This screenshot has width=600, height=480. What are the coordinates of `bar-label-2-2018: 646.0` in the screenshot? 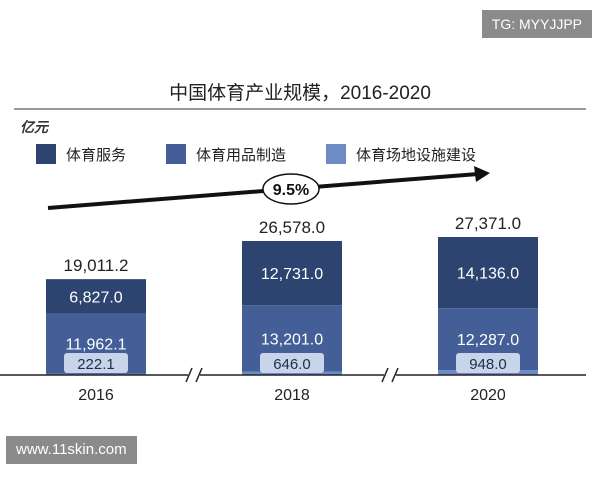 It's located at (292, 364).